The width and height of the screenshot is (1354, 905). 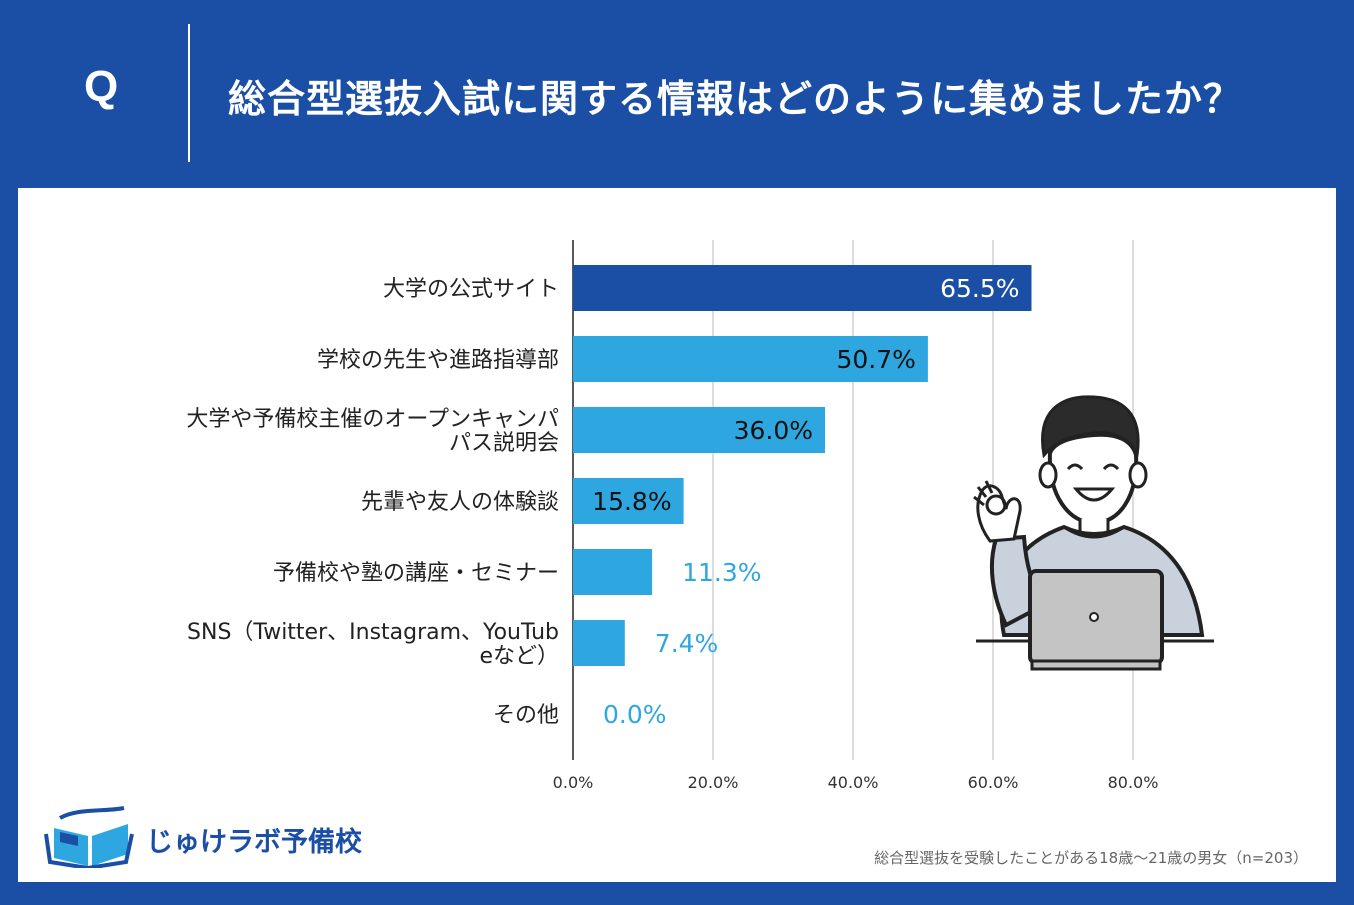 What do you see at coordinates (635, 714) in the screenshot?
I see `data-label: 0.0%` at bounding box center [635, 714].